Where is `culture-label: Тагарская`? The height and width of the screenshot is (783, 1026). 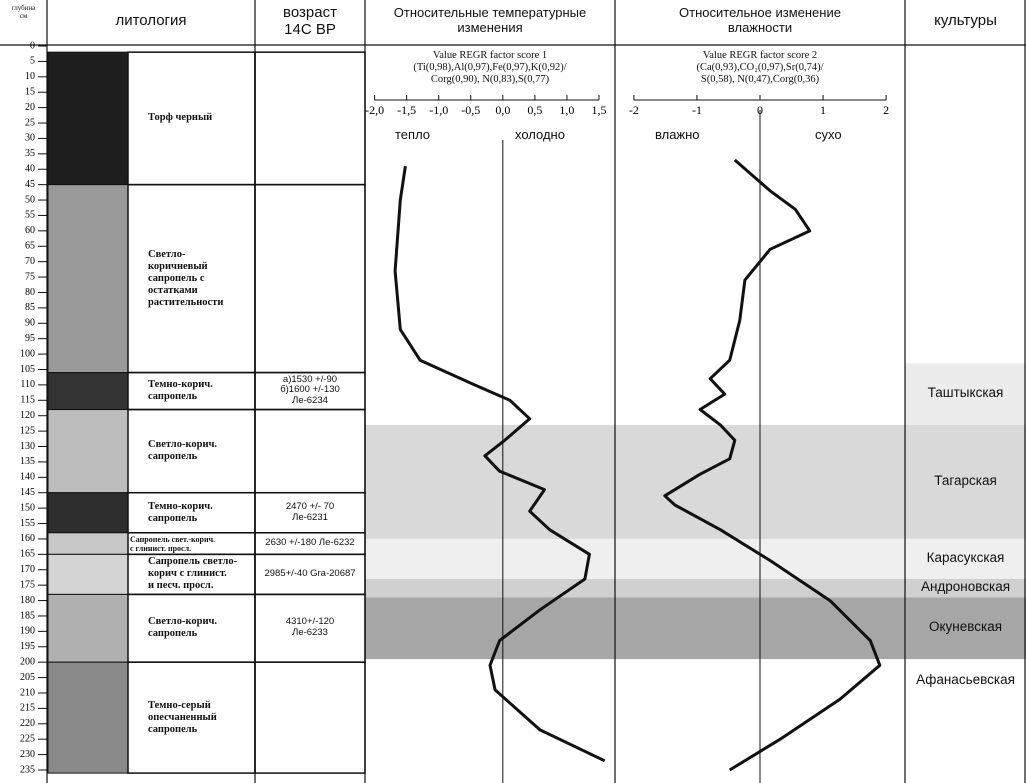
culture-label: Тагарская is located at coordinates (965, 480).